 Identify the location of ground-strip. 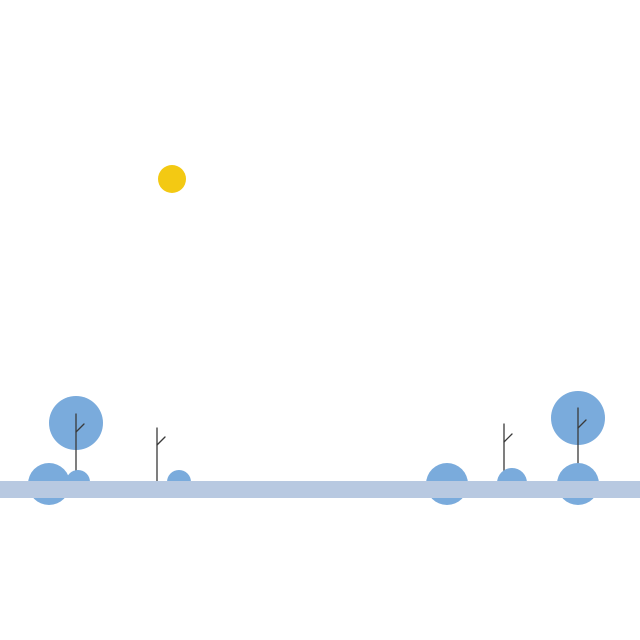
(320, 489).